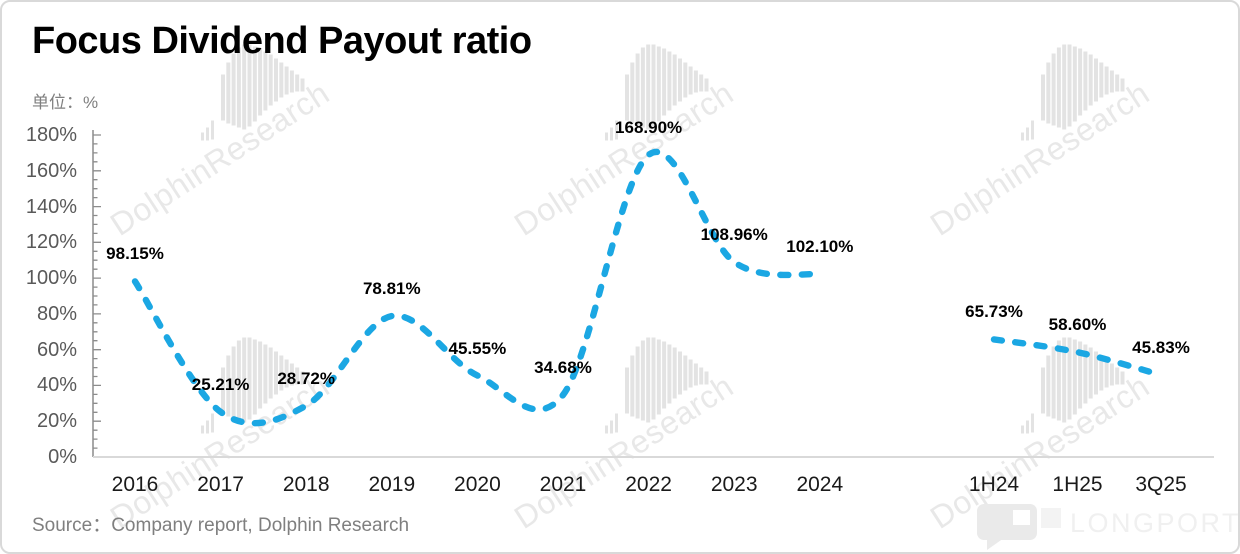 Image resolution: width=1240 pixels, height=554 pixels. What do you see at coordinates (221, 525) in the screenshot?
I see `source-note: Source：Company report, Dolphin Research` at bounding box center [221, 525].